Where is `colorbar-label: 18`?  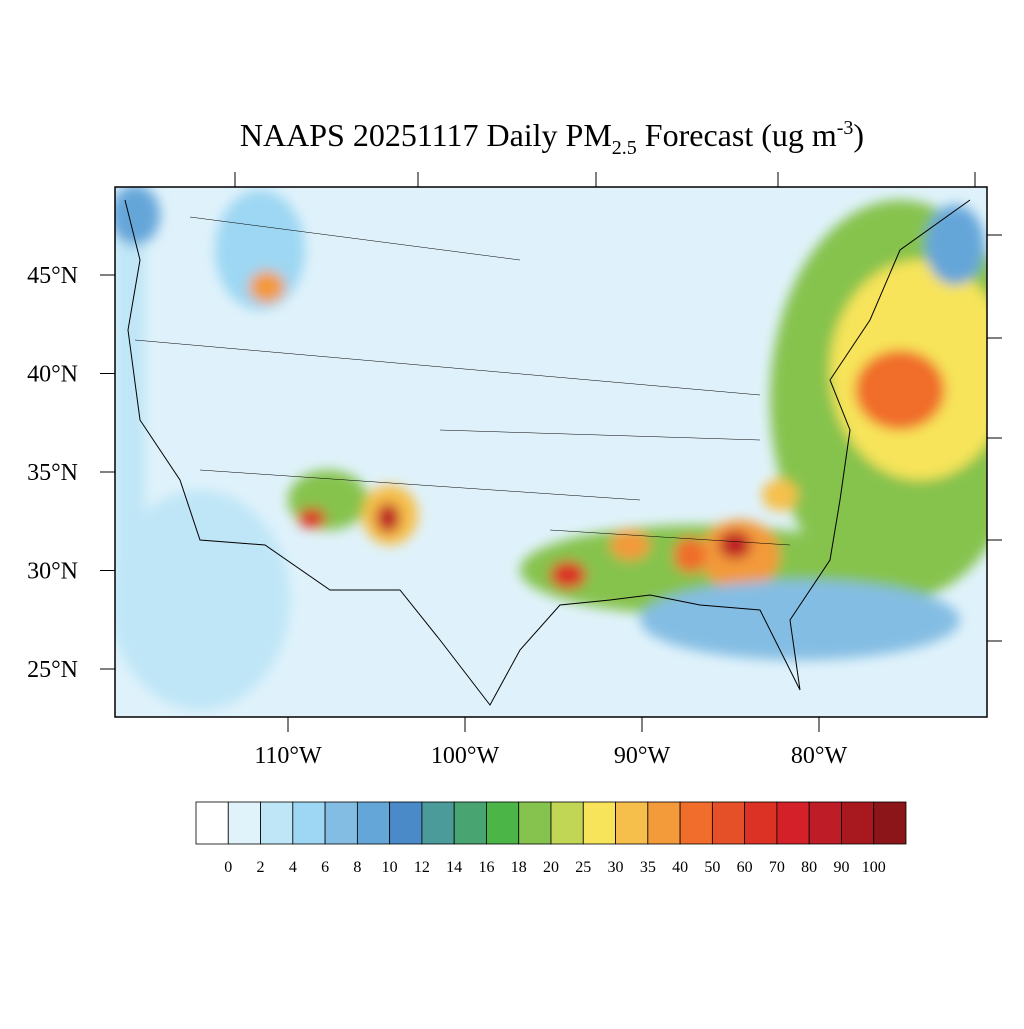
colorbar-label: 18 is located at coordinates (519, 867).